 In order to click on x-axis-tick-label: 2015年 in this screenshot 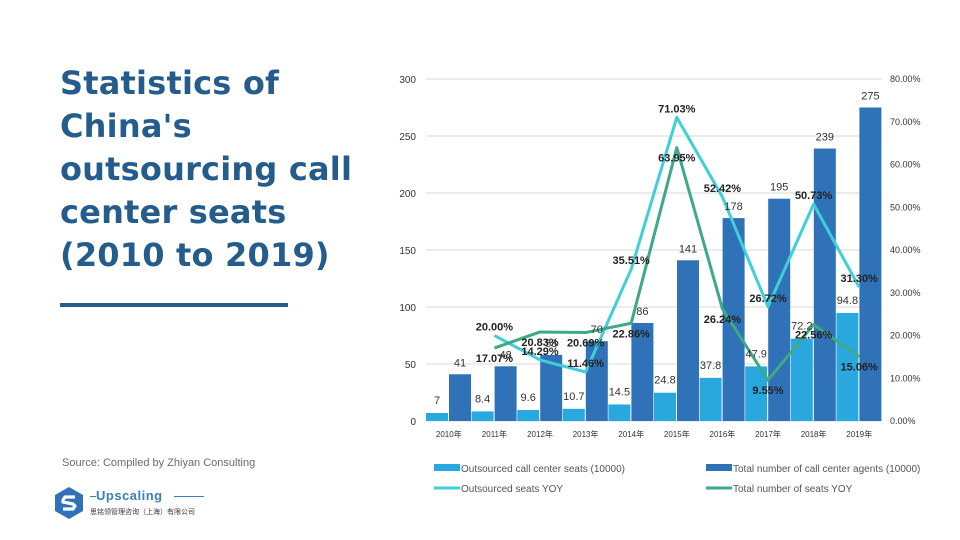, I will do `click(677, 434)`.